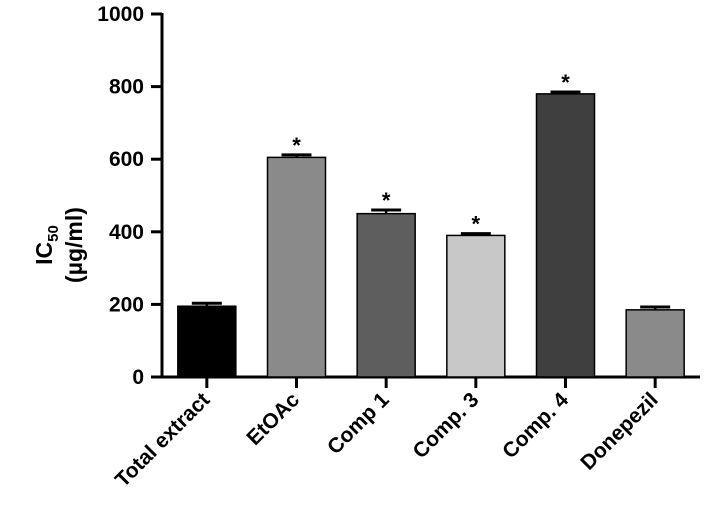  Describe the element at coordinates (619, 431) in the screenshot. I see `x-category-label: Donepezil` at that location.